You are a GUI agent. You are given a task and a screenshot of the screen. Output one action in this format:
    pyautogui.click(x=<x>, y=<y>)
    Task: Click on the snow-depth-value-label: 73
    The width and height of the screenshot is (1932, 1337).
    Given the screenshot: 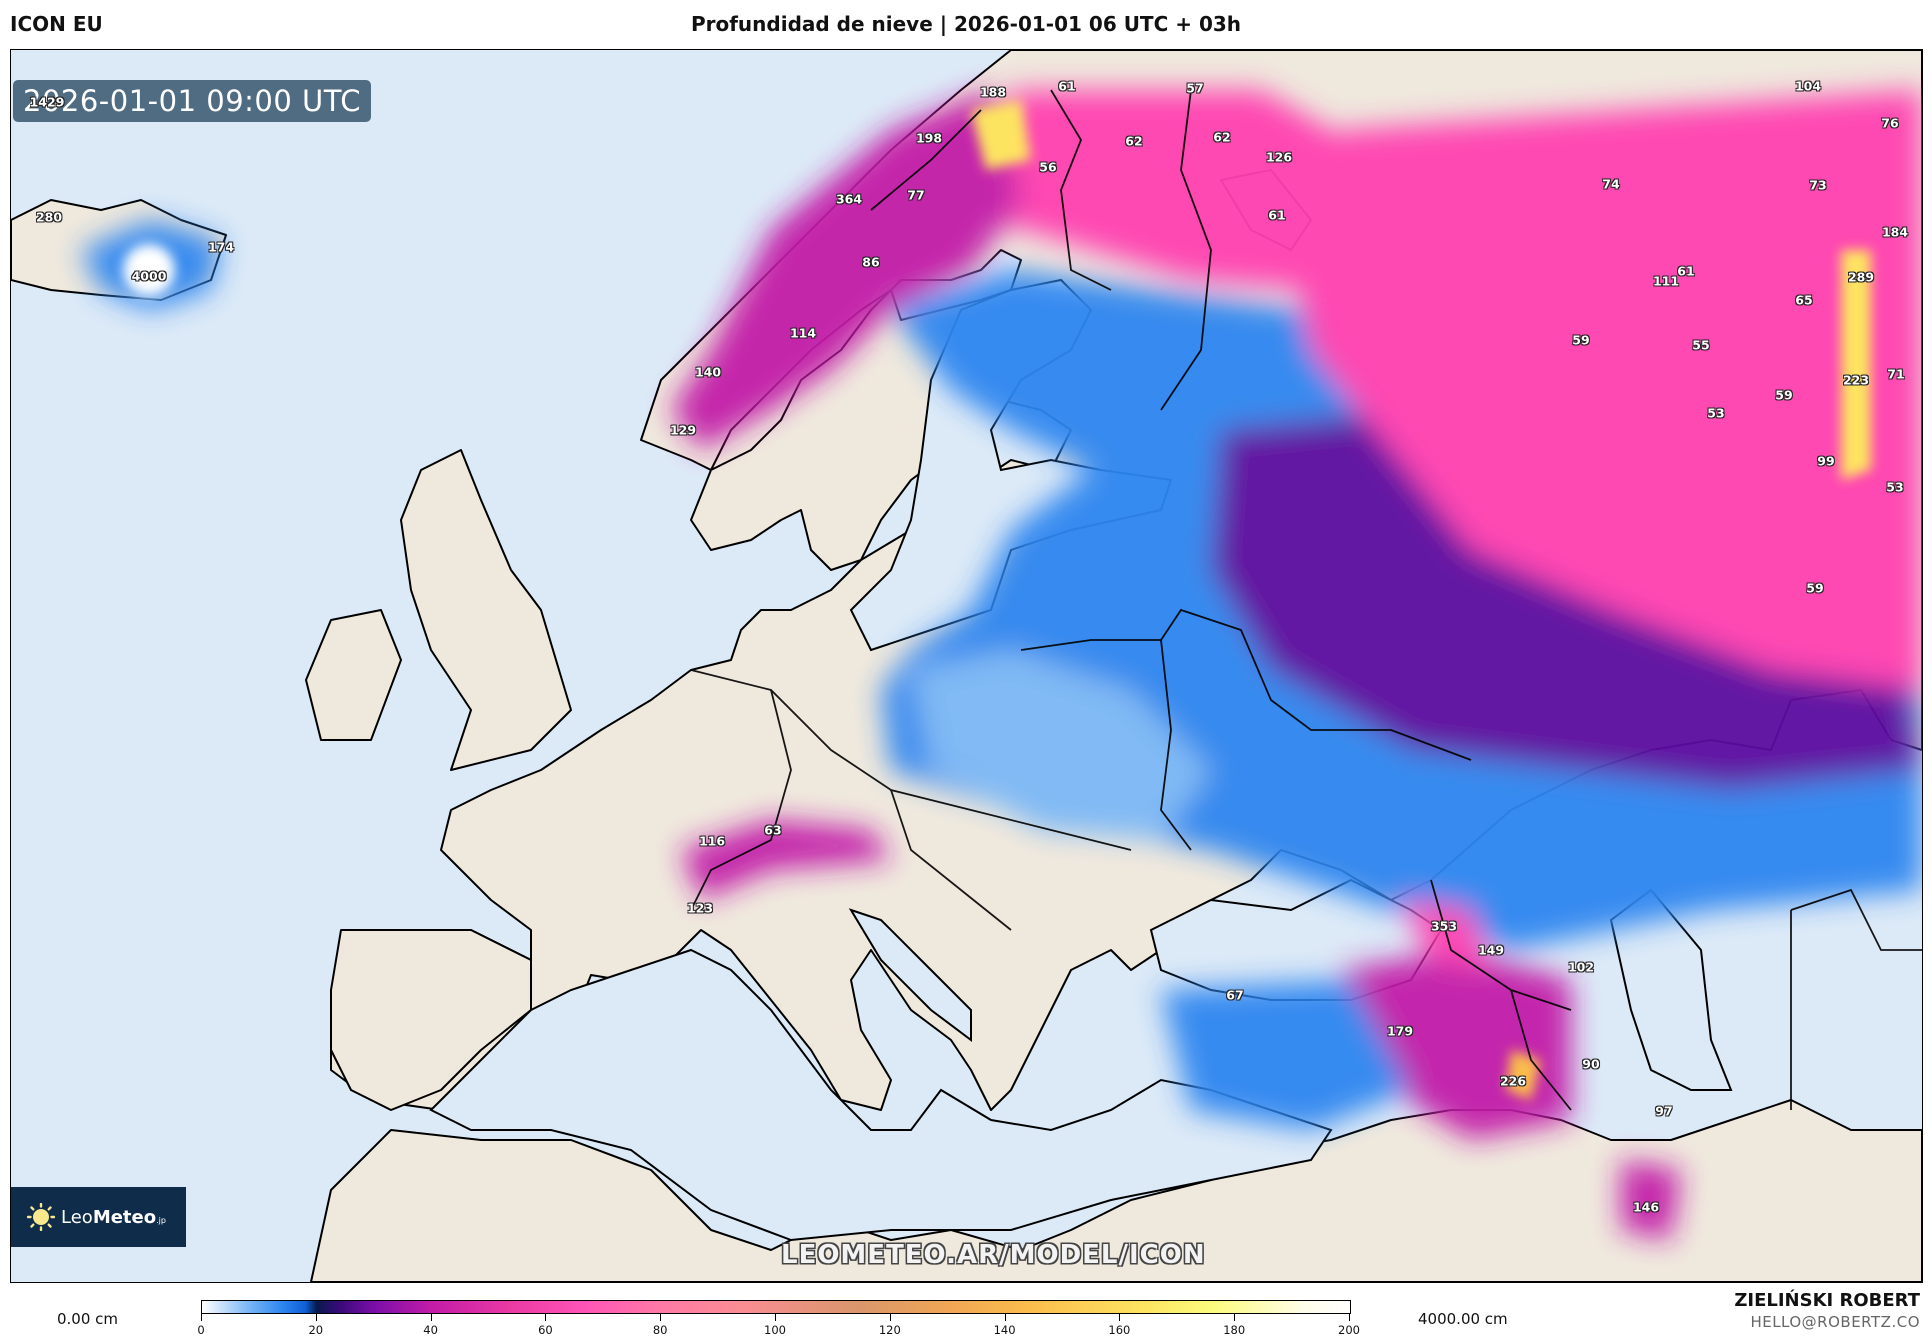 What is the action you would take?
    pyautogui.click(x=1818, y=185)
    